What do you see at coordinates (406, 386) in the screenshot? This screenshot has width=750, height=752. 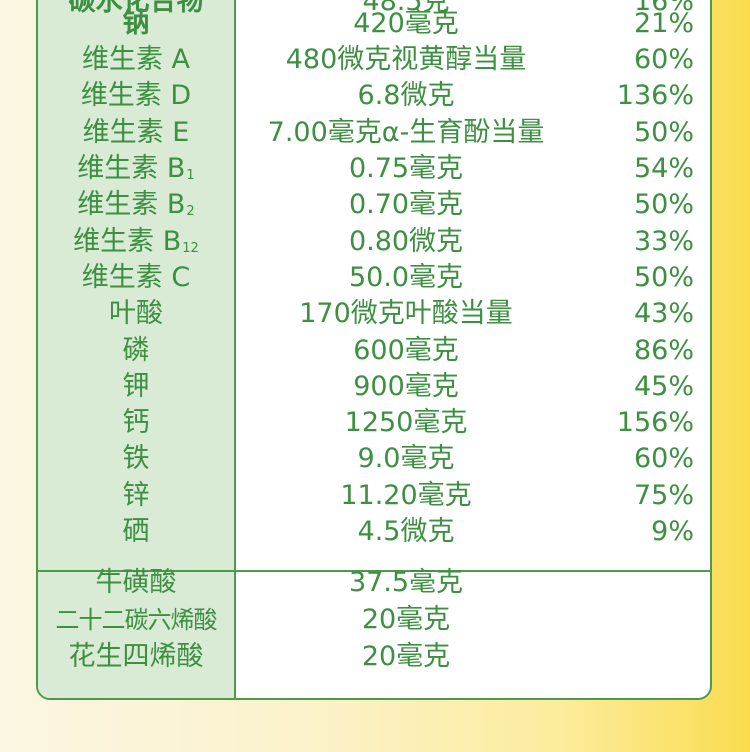 I see `nutrient-amount: 900毫克` at bounding box center [406, 386].